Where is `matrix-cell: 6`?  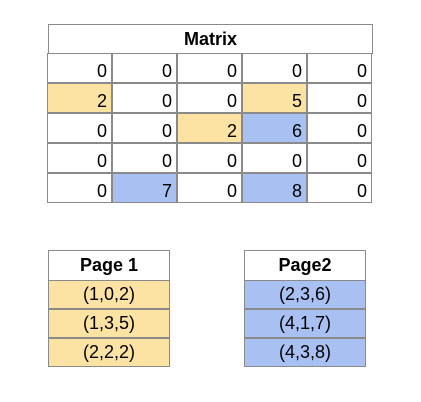 matrix-cell: 6 is located at coordinates (274, 128).